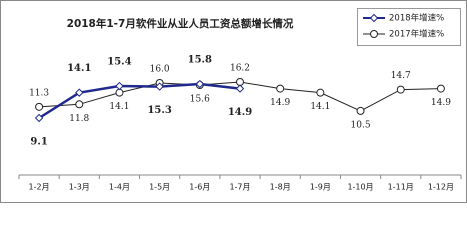  Describe the element at coordinates (199, 187) in the screenshot. I see `x-tick-label: 1-6月` at that location.